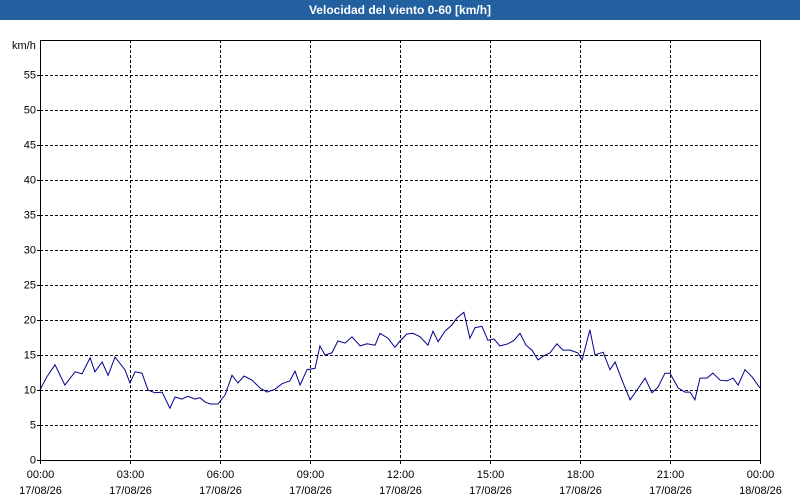 This screenshot has width=800, height=500. I want to click on y-tick-label: 55, so click(30, 75).